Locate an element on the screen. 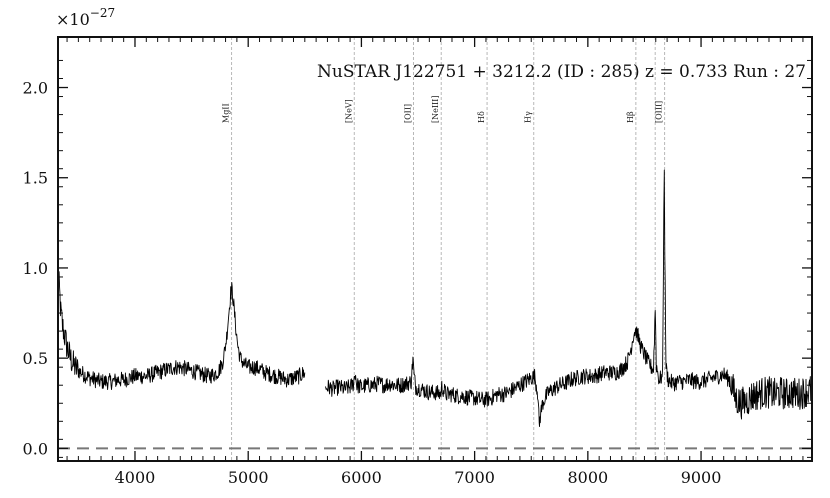 Image resolution: width=830 pixels, height=498 pixels. x-tick-label: 7000 is located at coordinates (474, 477).